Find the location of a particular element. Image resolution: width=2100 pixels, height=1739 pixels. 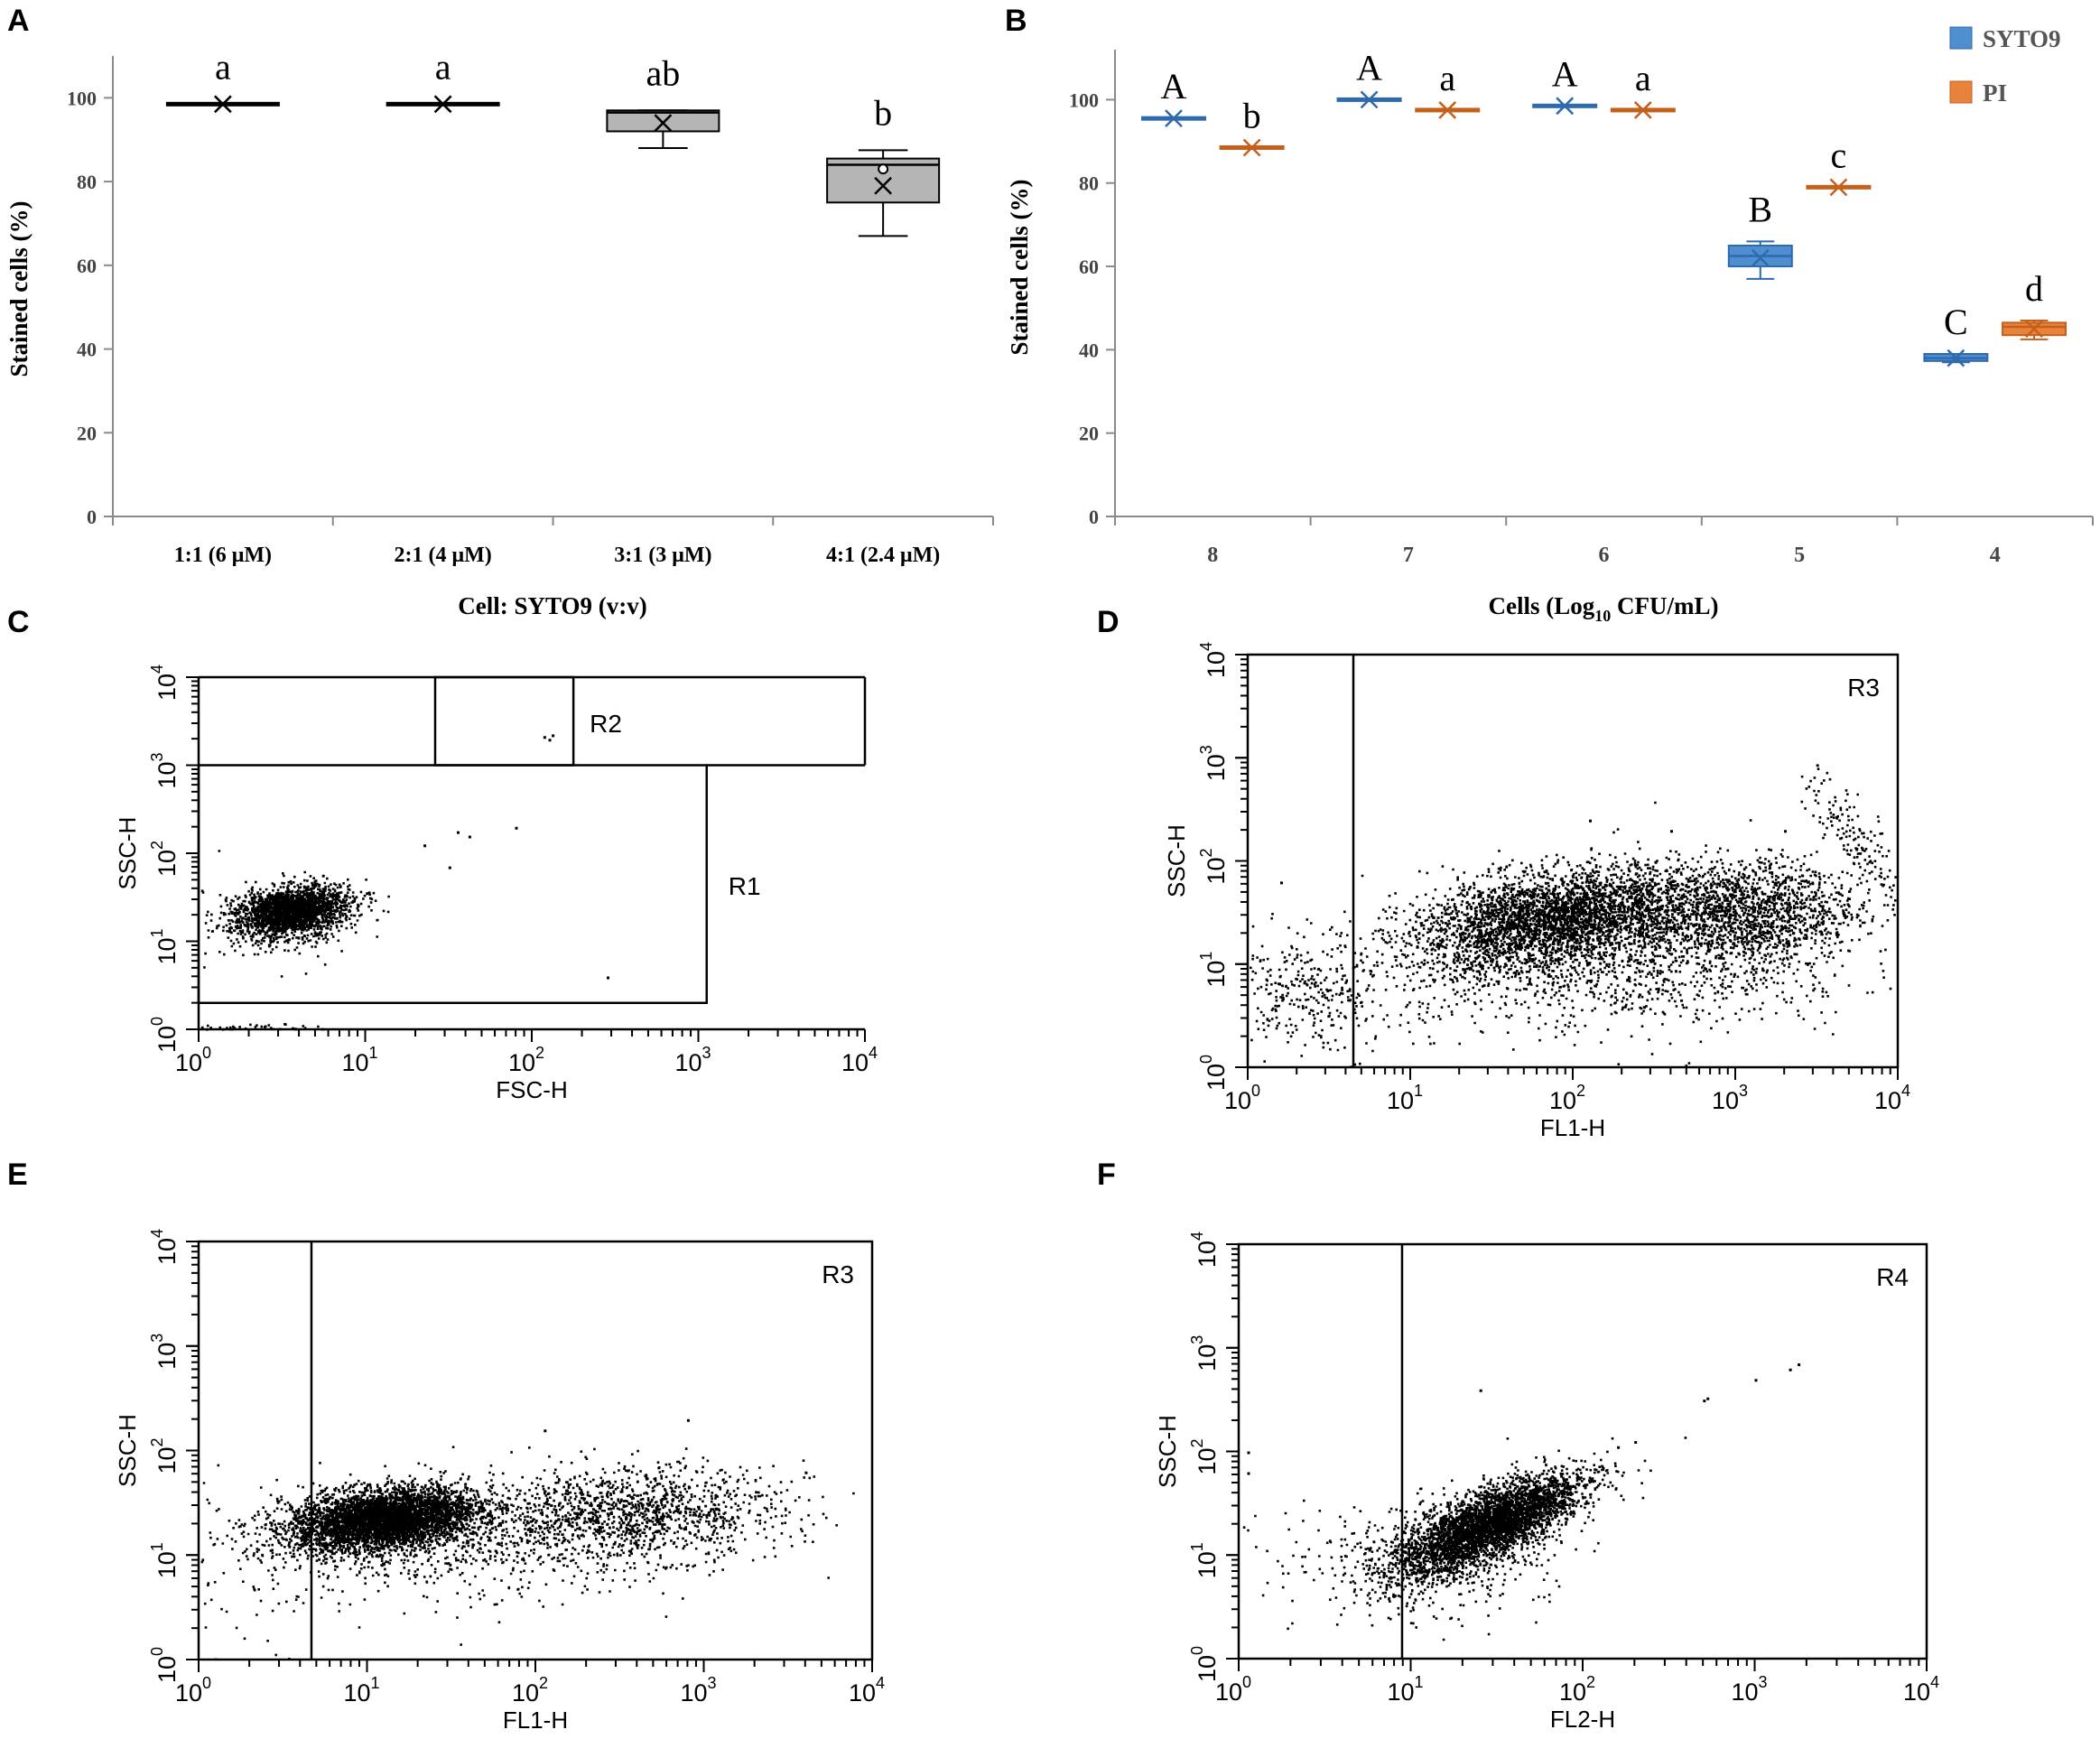

panel-a-ytick-label: 60 is located at coordinates (87, 266).